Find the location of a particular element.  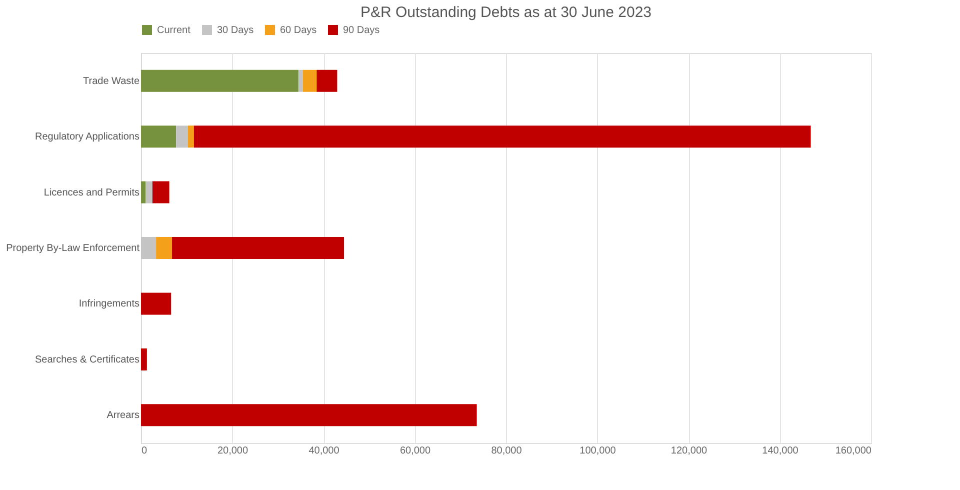

x-tick-label: 40,000 is located at coordinates (324, 451).